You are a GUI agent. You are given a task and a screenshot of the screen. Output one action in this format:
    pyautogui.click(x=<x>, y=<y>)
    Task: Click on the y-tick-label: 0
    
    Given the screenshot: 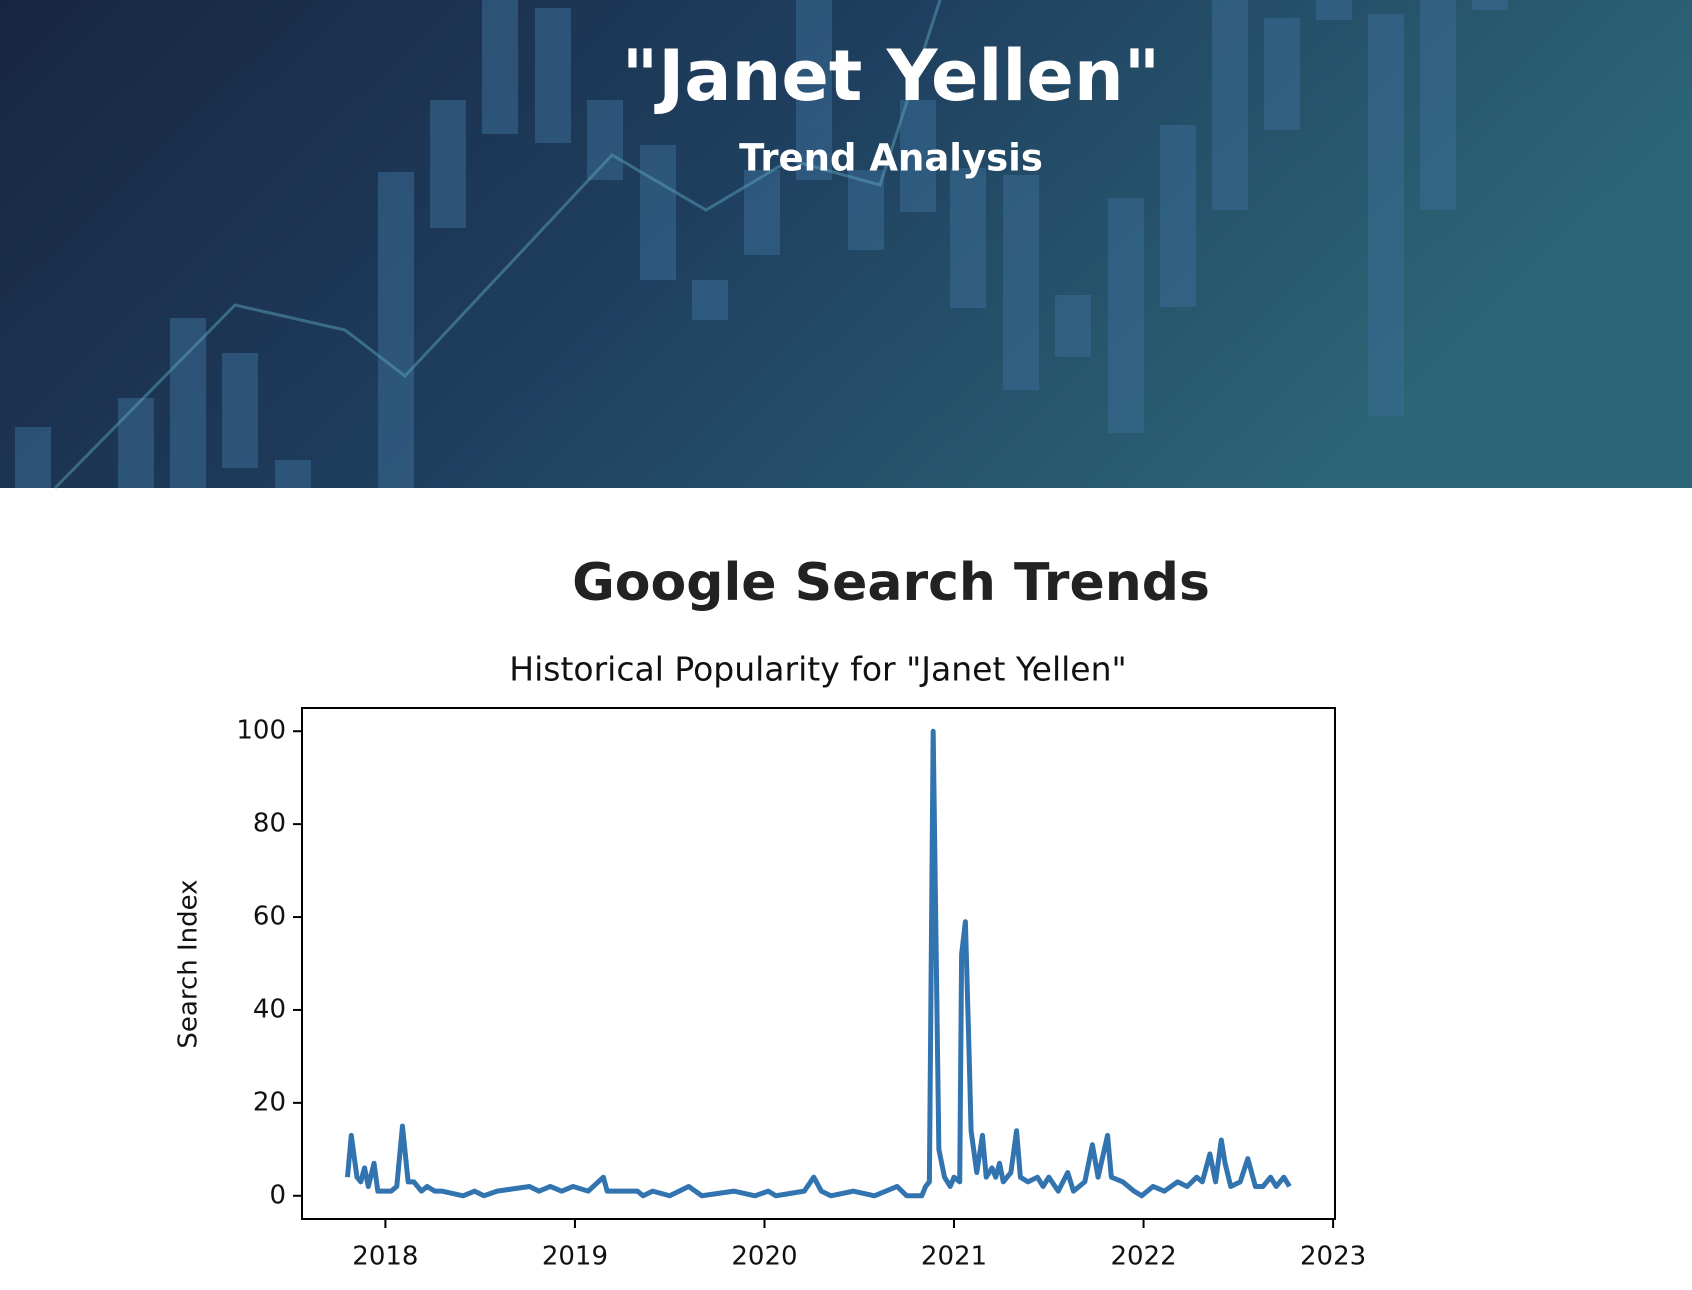 What is the action you would take?
    pyautogui.click(x=277, y=1195)
    